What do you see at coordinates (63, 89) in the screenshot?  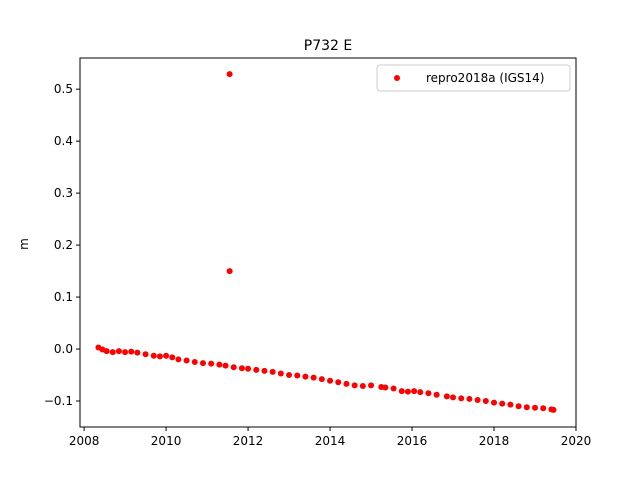 I see `y-tick-label: 0.5` at bounding box center [63, 89].